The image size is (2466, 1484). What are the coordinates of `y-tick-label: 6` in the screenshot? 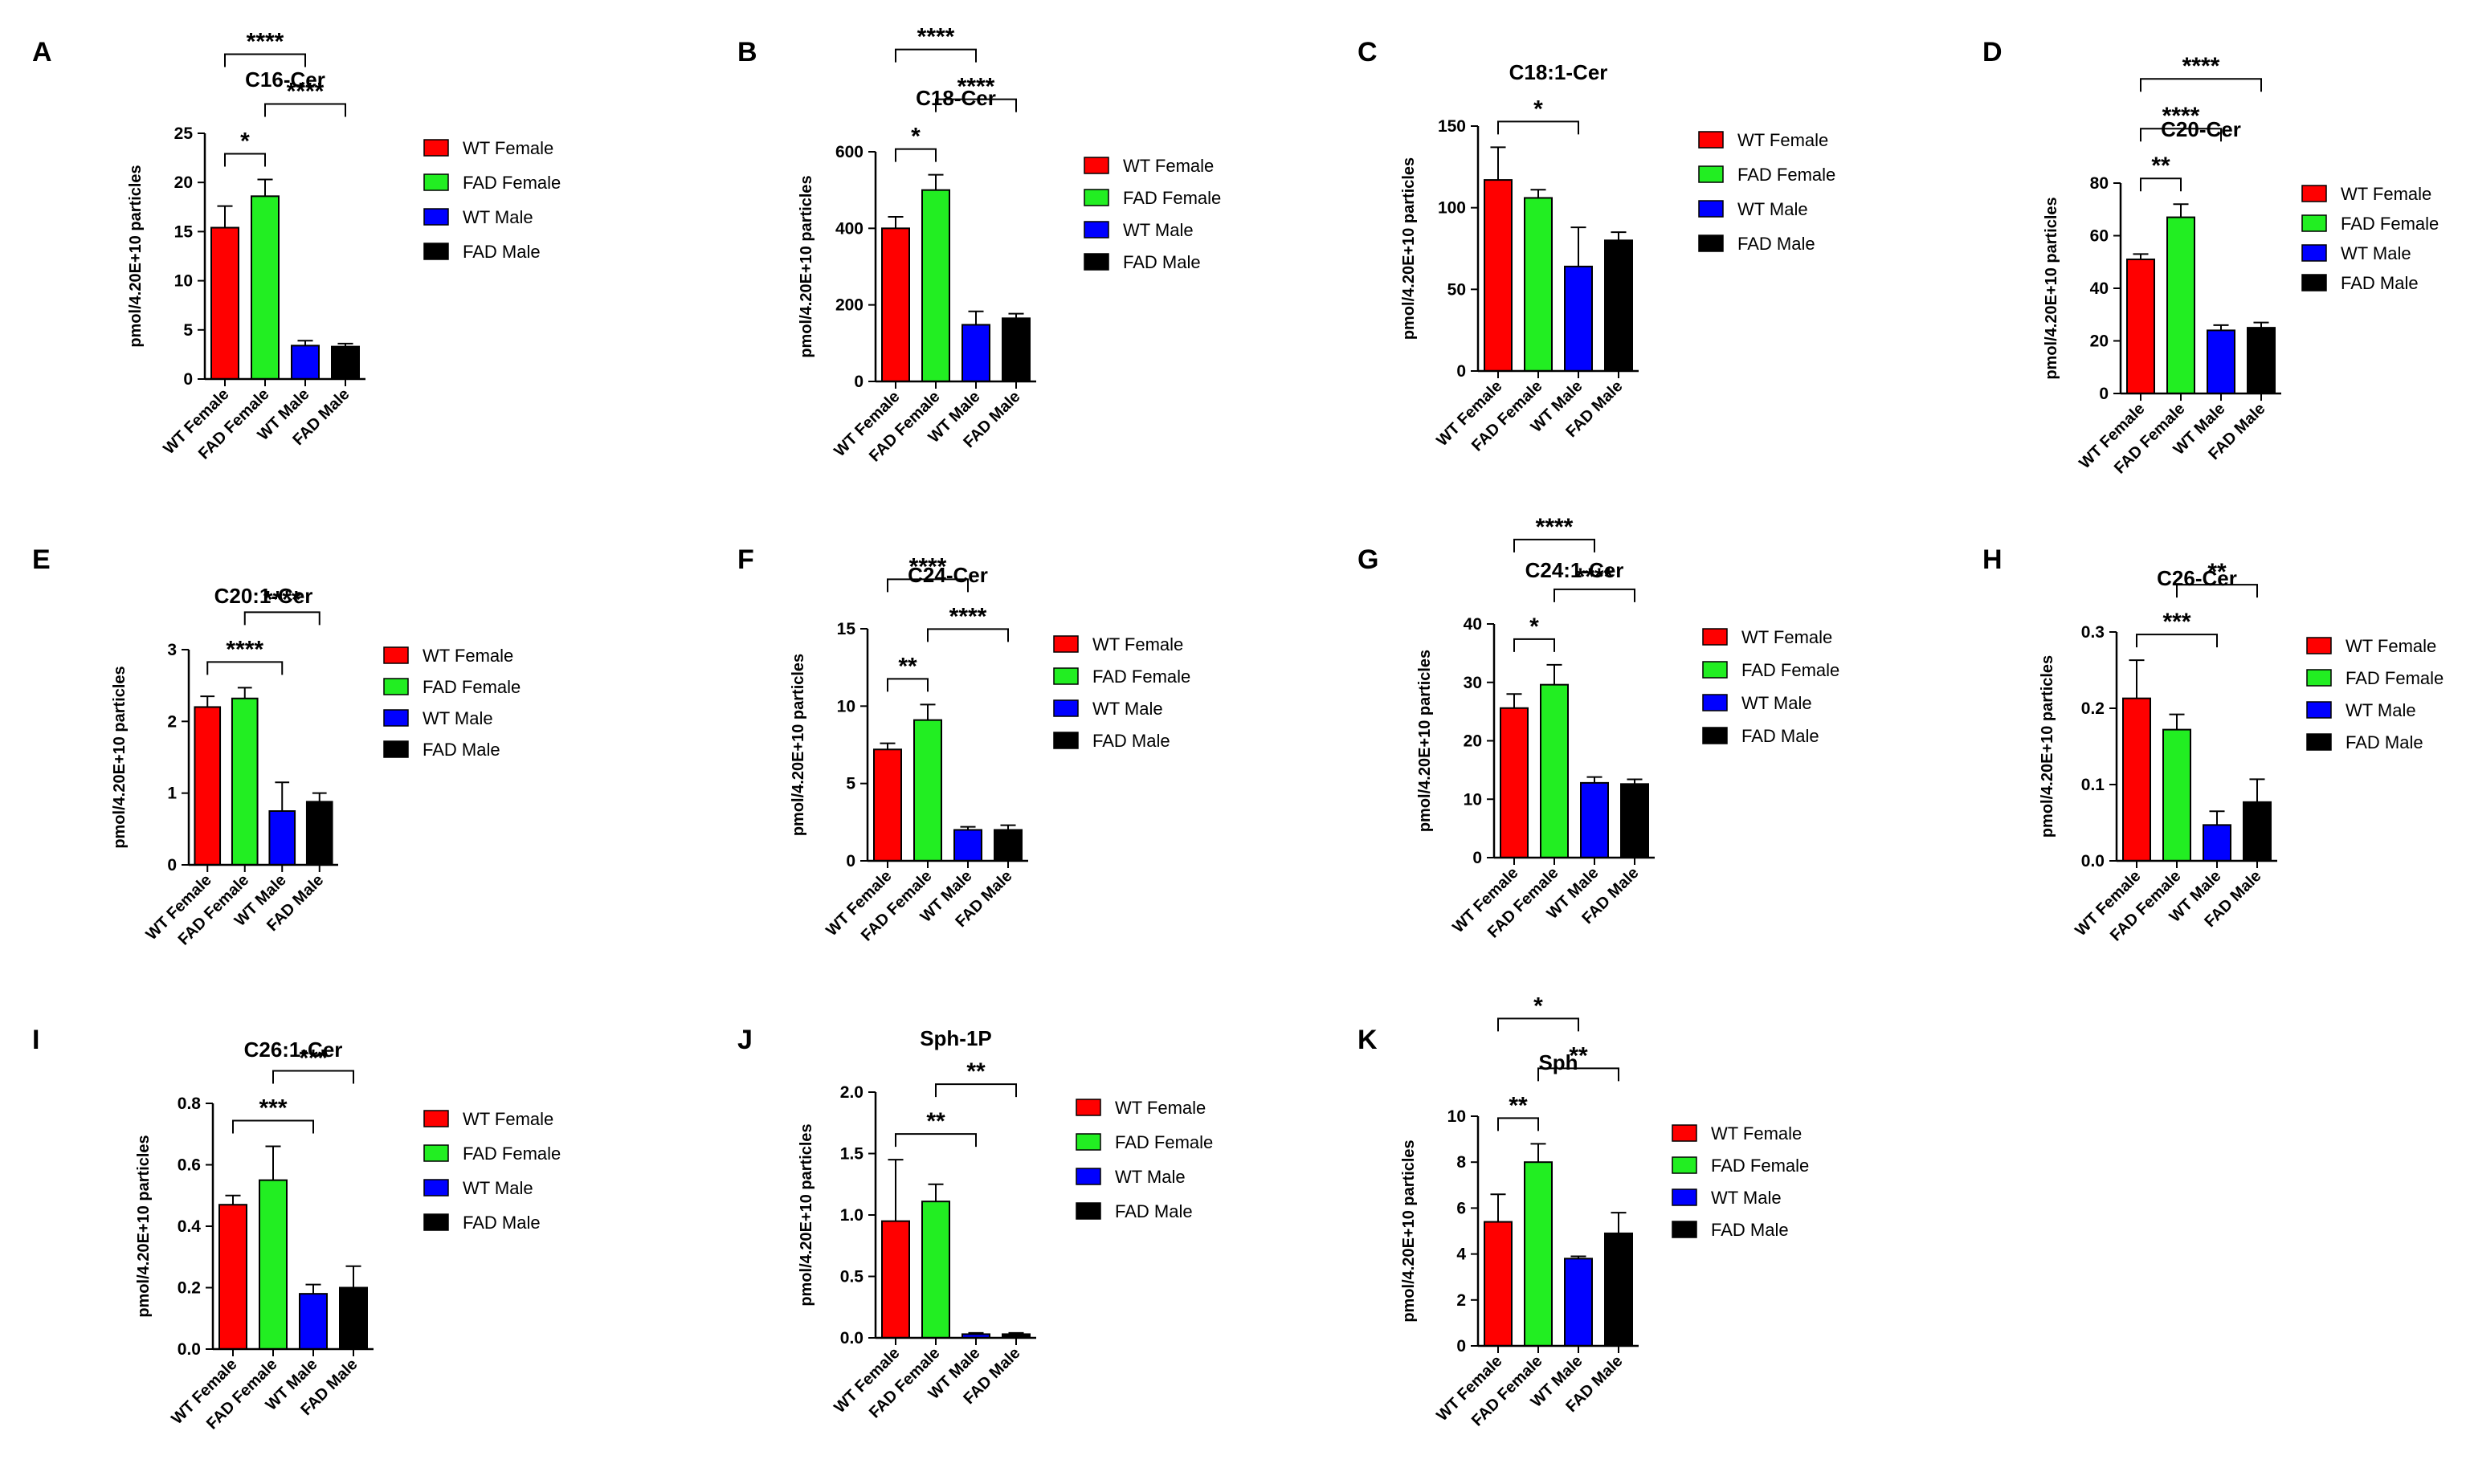 It's located at (1461, 1208).